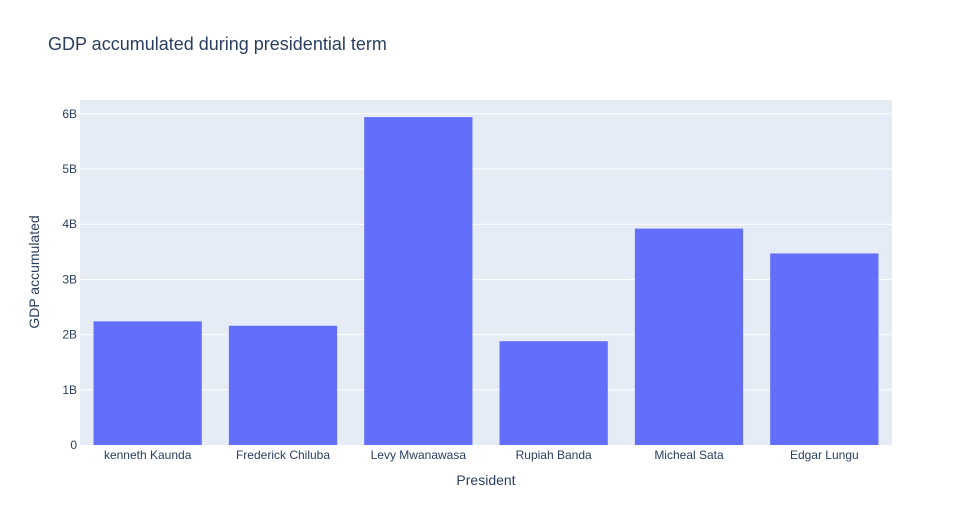  I want to click on x-tick-label: Rupiah Banda, so click(554, 455).